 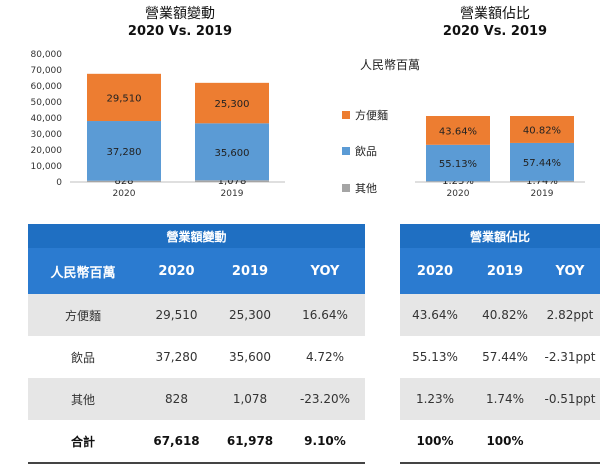 I want to click on chart1-title-block: 營業額變動 2020 Vs. 2019, so click(x=180, y=23).